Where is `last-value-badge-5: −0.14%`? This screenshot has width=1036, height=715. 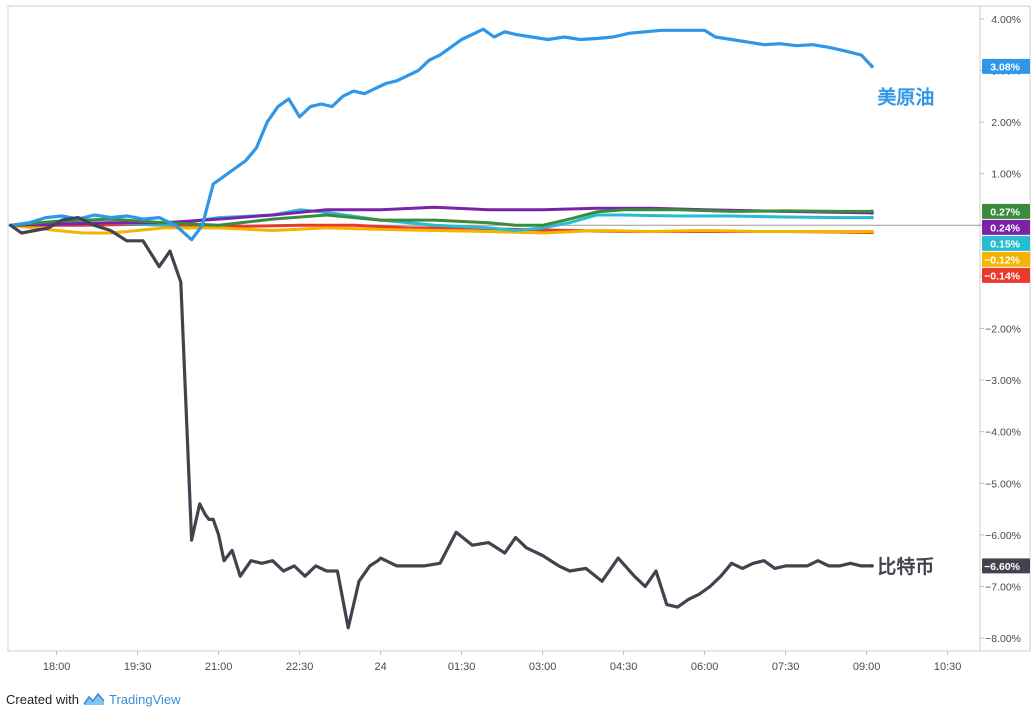
last-value-badge-5: −0.14% is located at coordinates (1006, 275).